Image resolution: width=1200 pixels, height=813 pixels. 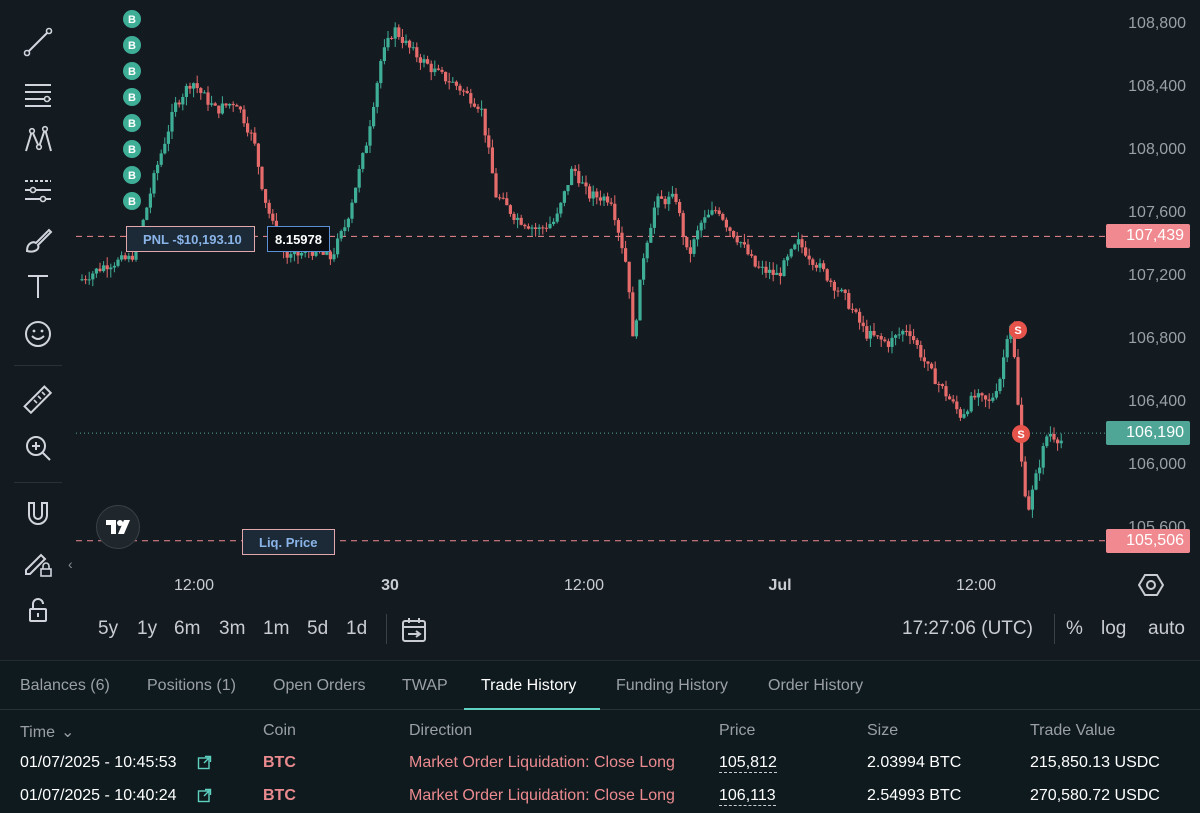 What do you see at coordinates (38, 448) in the screenshot?
I see `zoom-in-icon` at bounding box center [38, 448].